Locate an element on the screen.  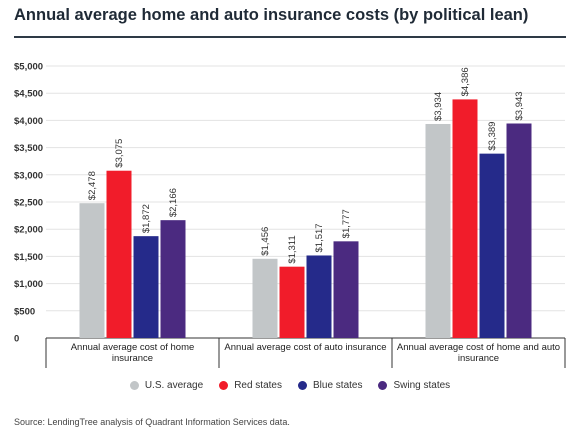
legend-label: Swing states is located at coordinates (422, 385).